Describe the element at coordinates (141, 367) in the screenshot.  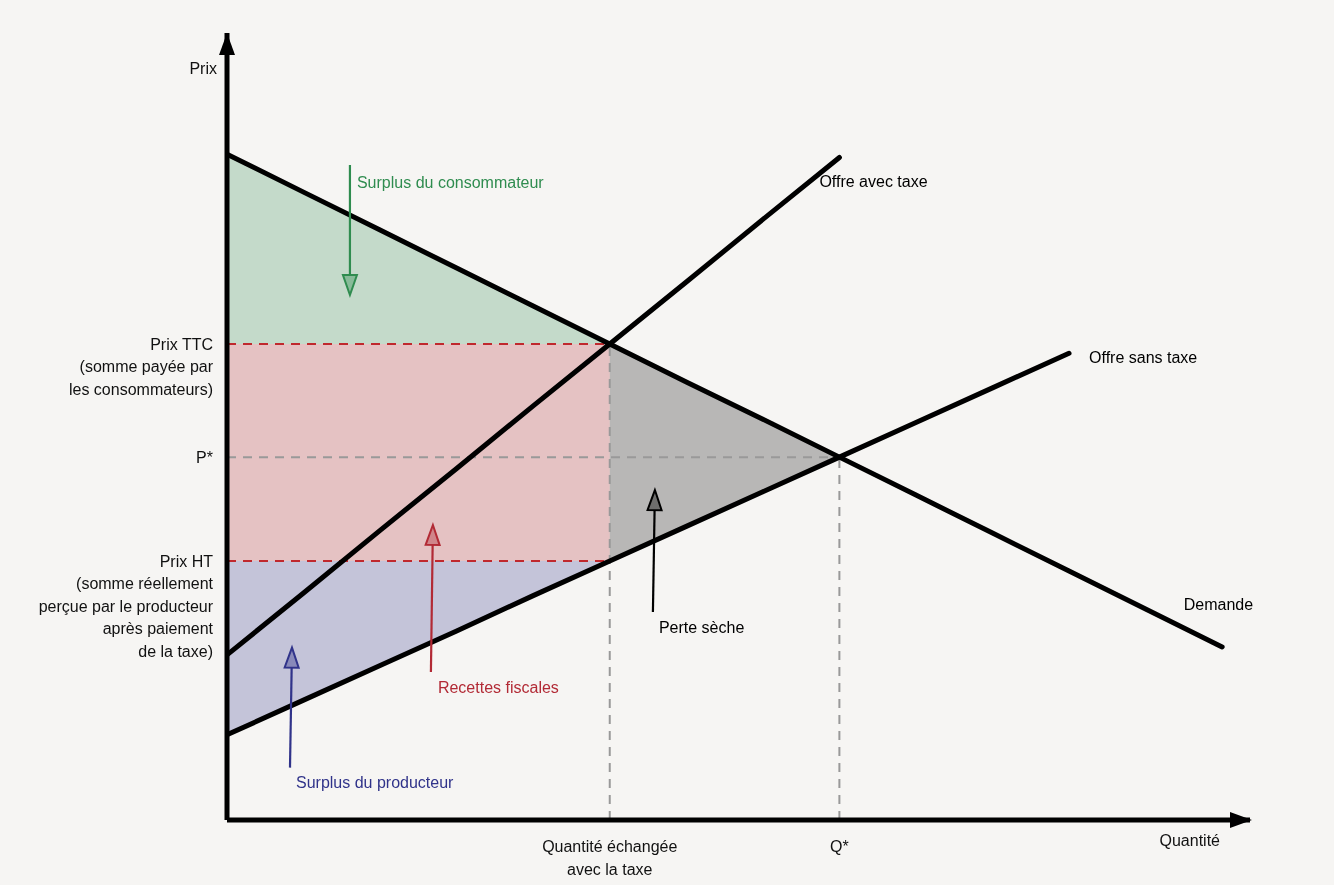
I see `ref-line-label: Prix TTC (somme payée par les consommateurs)` at that location.